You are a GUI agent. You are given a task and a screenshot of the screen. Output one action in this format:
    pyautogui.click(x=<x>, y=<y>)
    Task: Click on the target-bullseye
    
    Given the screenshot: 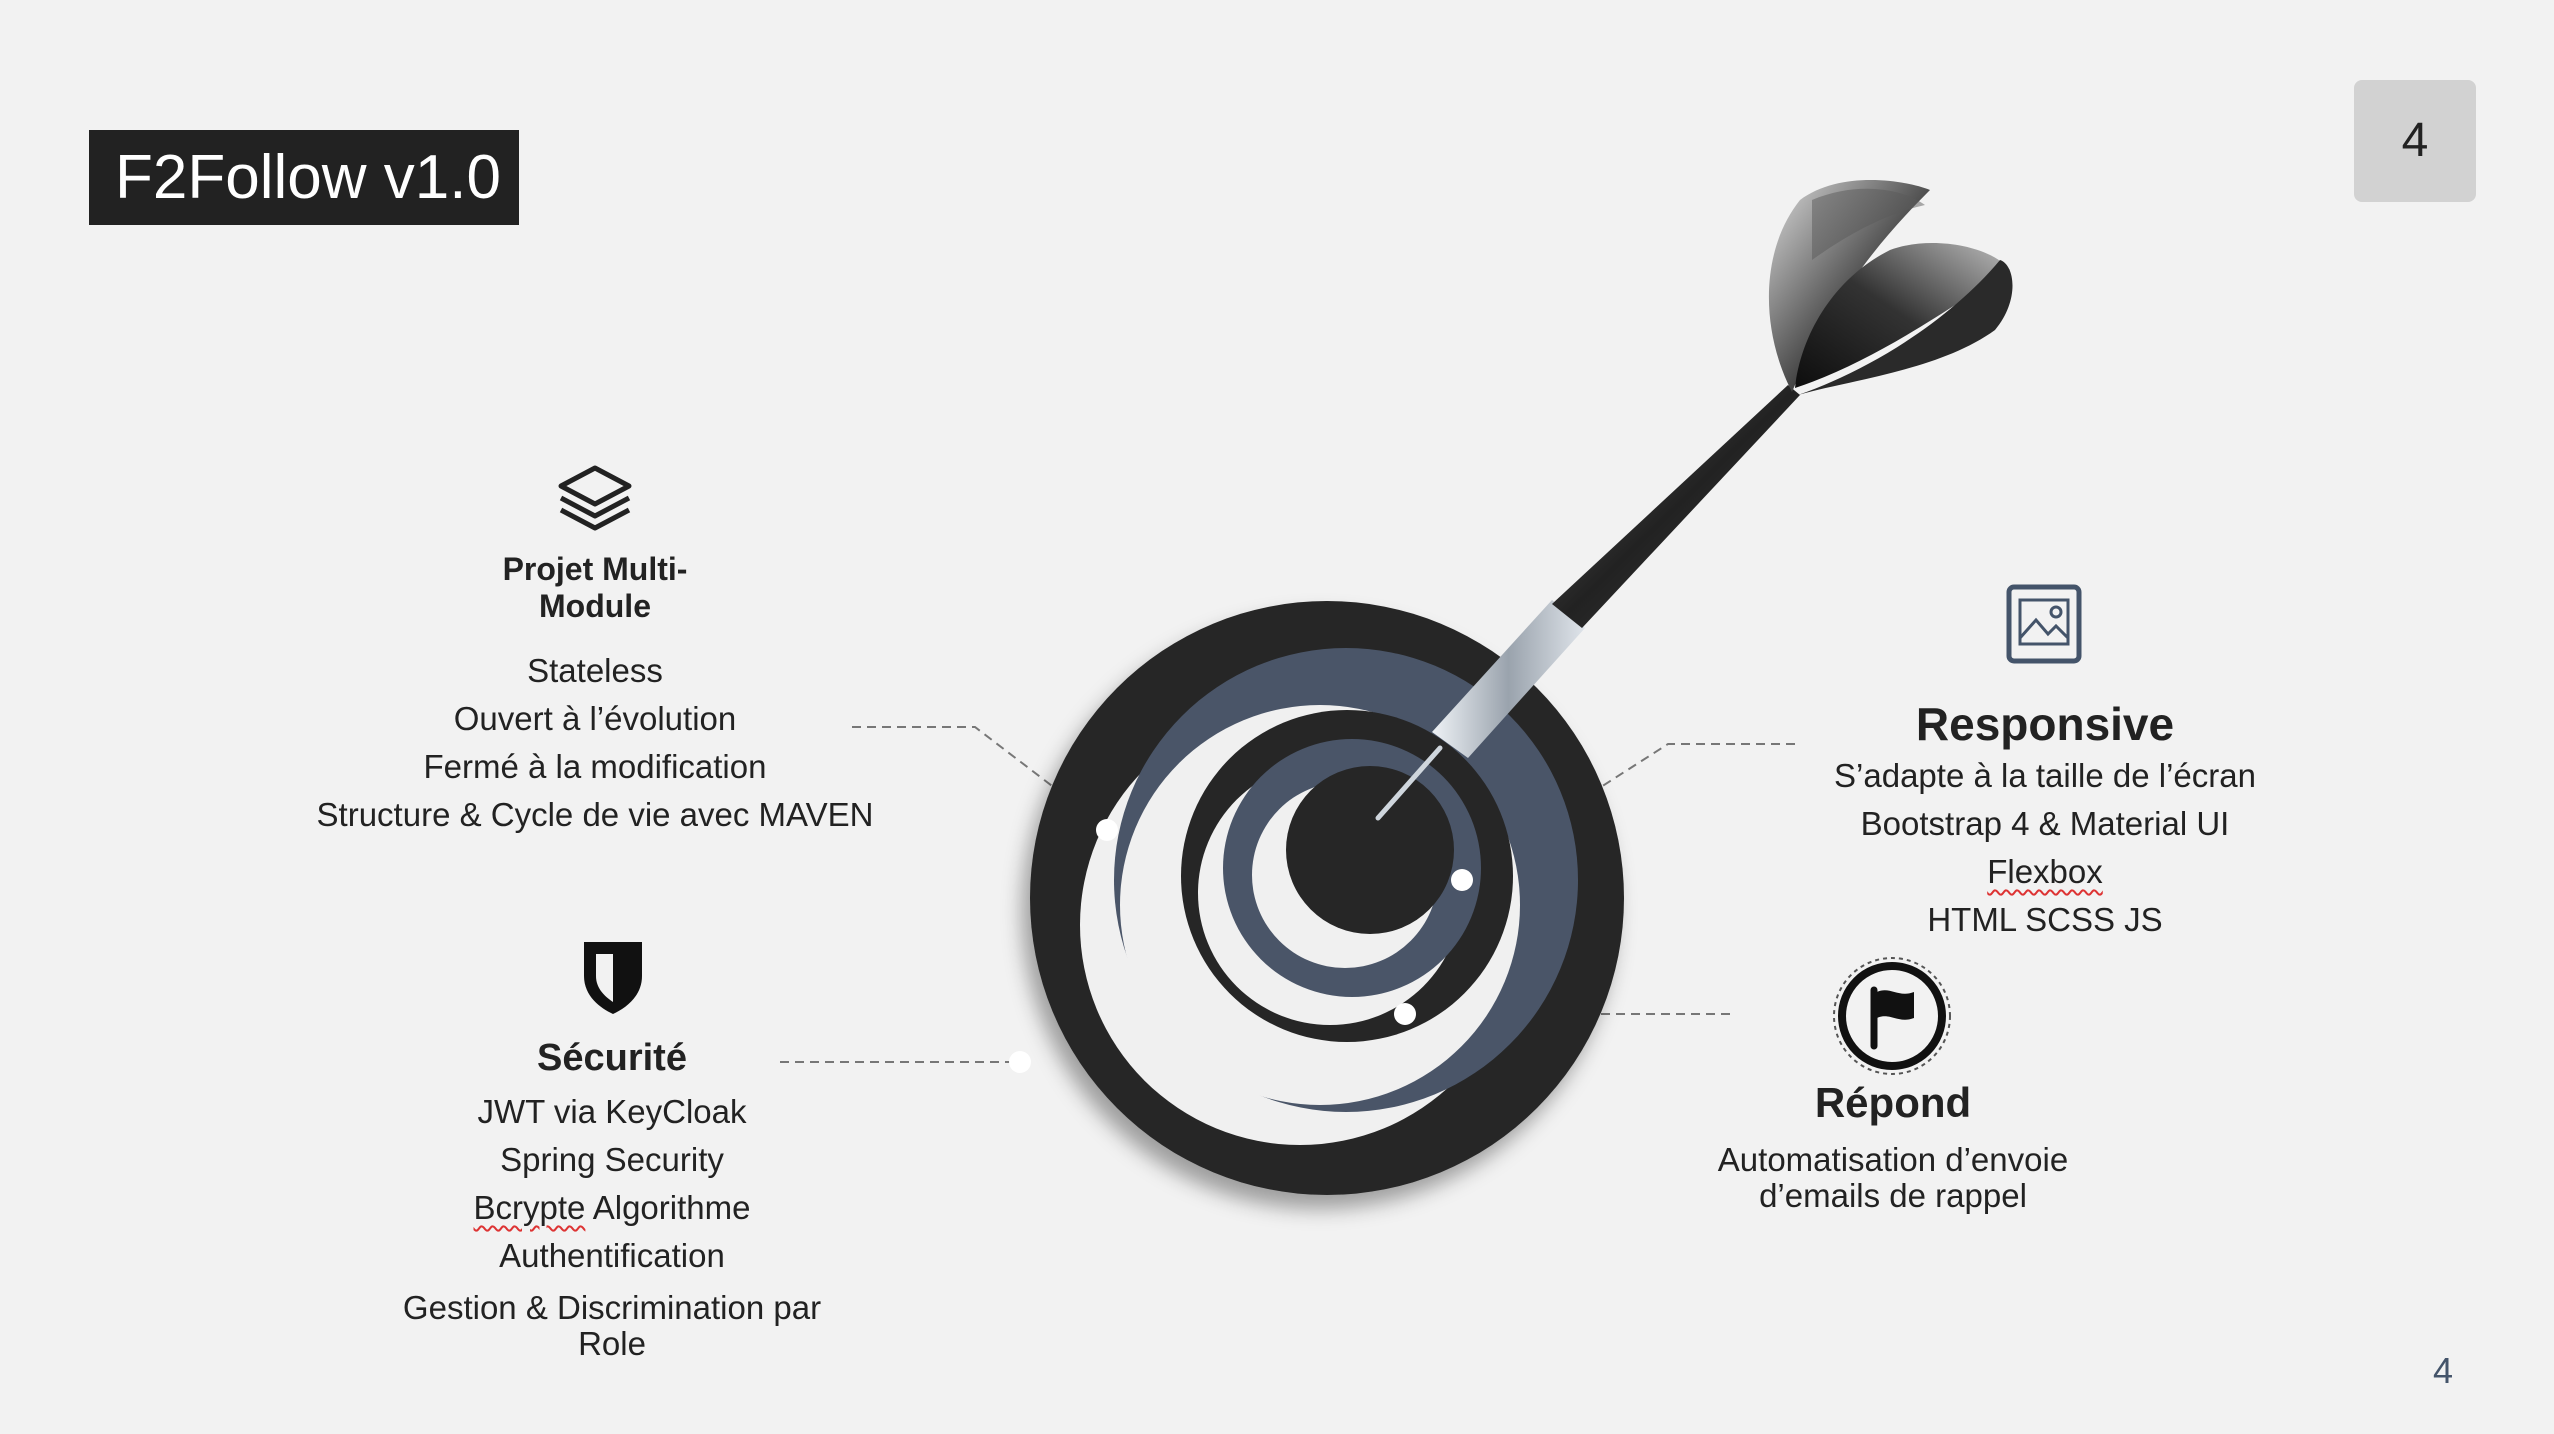 What is the action you would take?
    pyautogui.click(x=1370, y=850)
    